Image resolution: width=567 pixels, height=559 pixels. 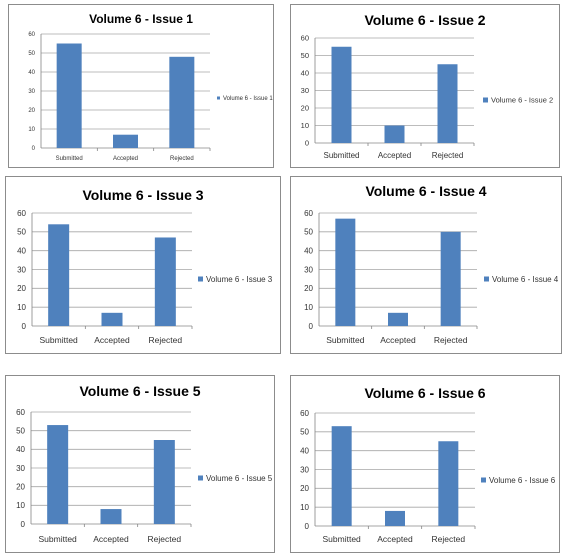 What do you see at coordinates (142, 195) in the screenshot?
I see `chart-title: Volume 6 - Issue 3` at bounding box center [142, 195].